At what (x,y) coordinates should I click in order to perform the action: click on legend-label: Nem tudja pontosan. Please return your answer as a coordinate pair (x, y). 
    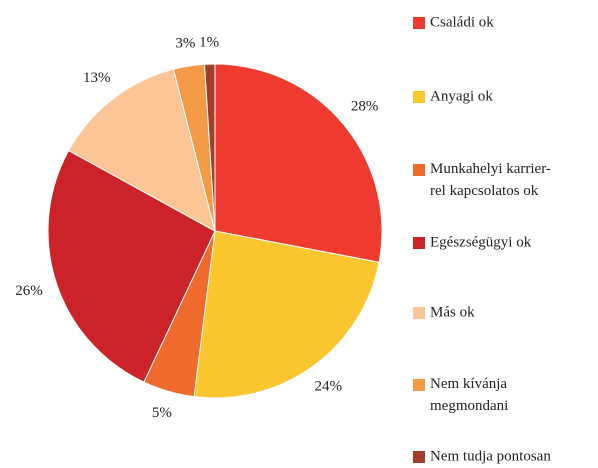
    Looking at the image, I should click on (490, 456).